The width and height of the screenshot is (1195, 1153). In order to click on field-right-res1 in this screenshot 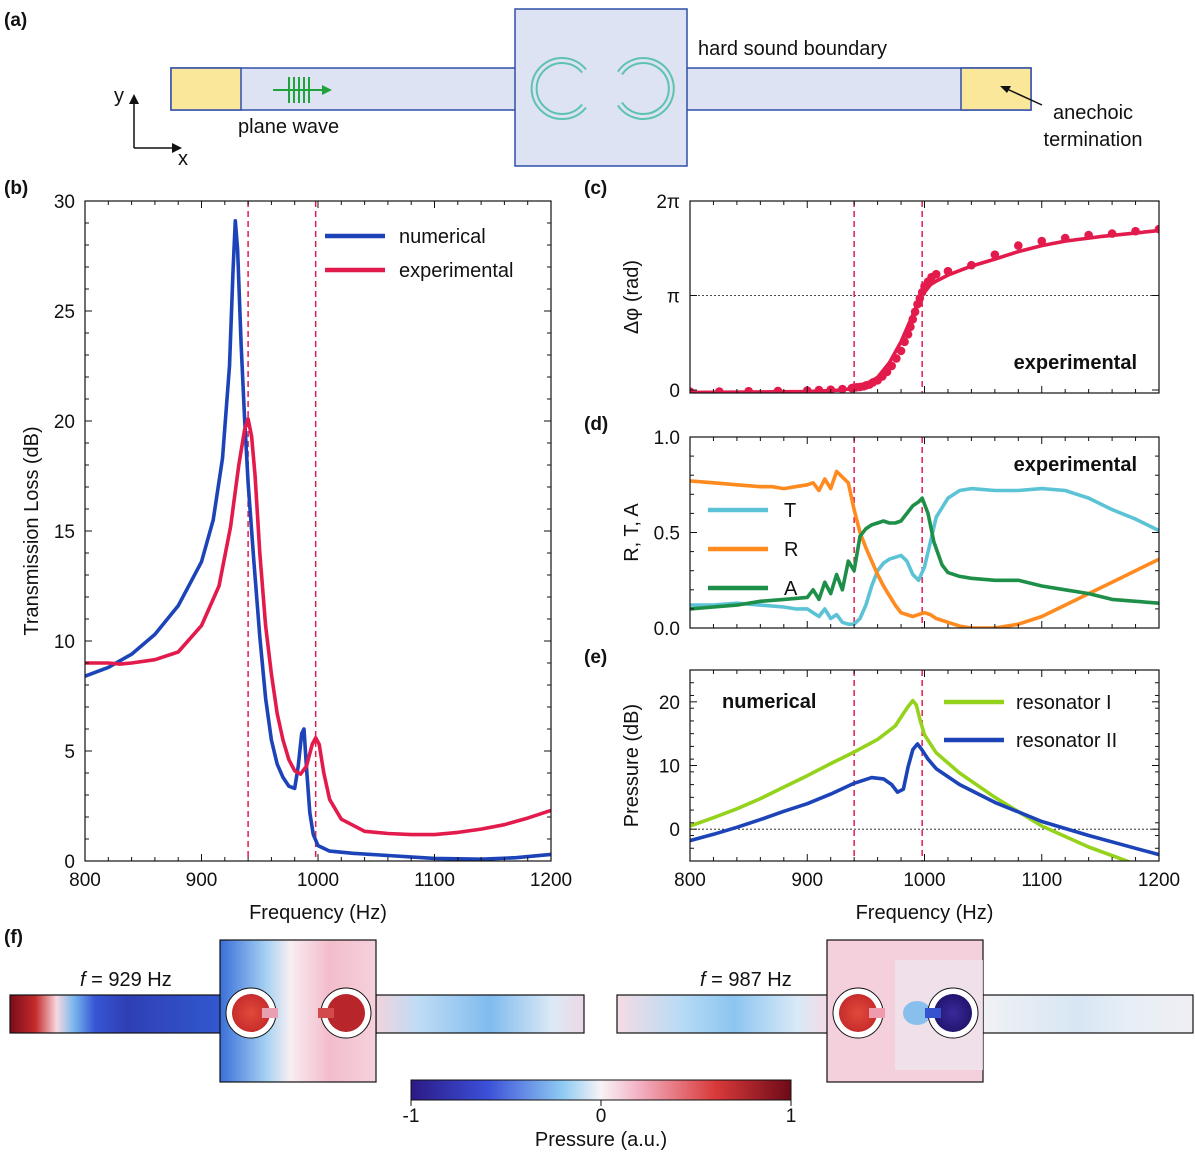, I will do `click(858, 1013)`.